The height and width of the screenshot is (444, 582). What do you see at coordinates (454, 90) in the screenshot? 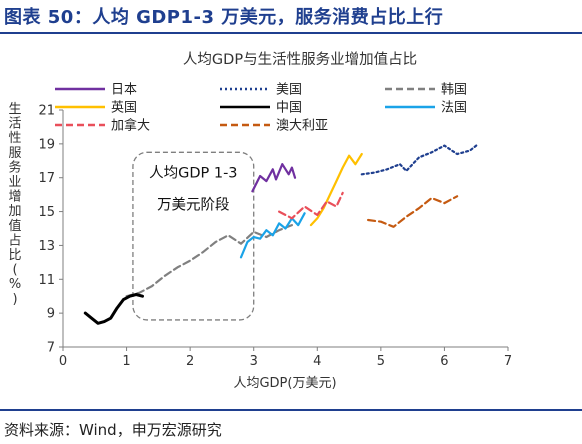
I see `legend-label: 韩国` at bounding box center [454, 90].